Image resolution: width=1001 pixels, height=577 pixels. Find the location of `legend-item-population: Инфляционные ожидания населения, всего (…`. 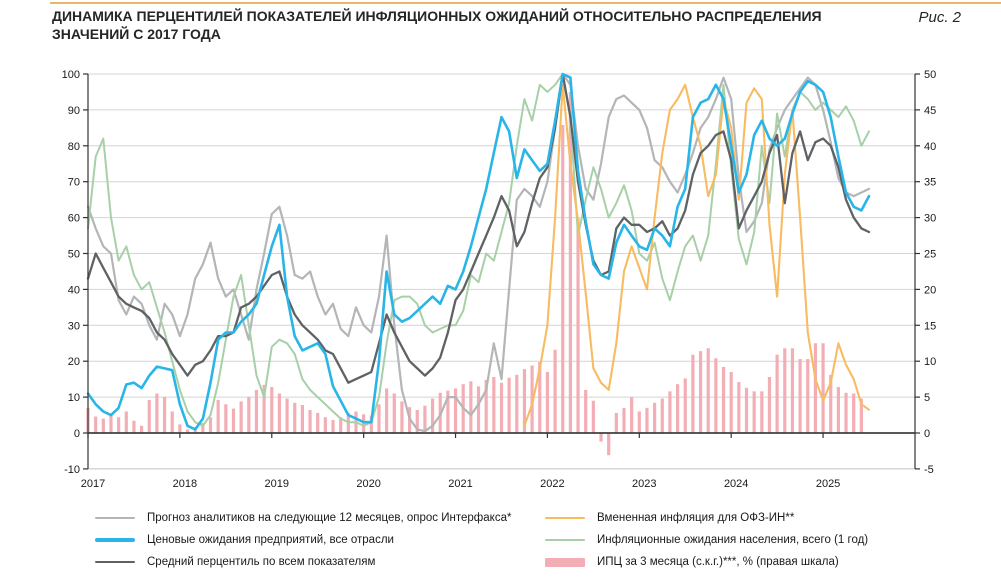

legend-item-population: Инфляционные ожидания населения, всего (… is located at coordinates (765, 540).